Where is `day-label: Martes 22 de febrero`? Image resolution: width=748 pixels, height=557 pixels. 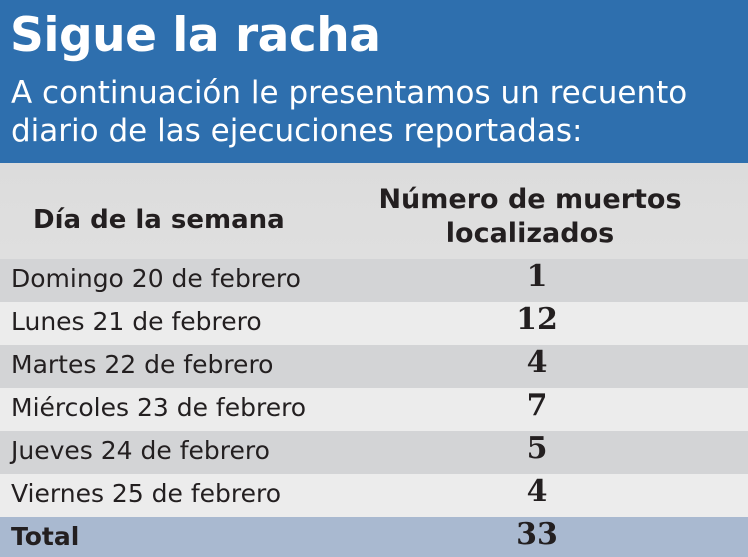
day-label: Martes 22 de febrero is located at coordinates (142, 364).